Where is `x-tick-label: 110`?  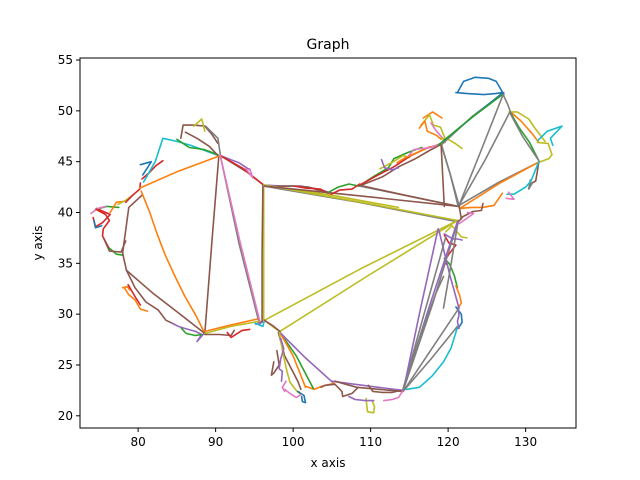 x-tick-label: 110 is located at coordinates (370, 442).